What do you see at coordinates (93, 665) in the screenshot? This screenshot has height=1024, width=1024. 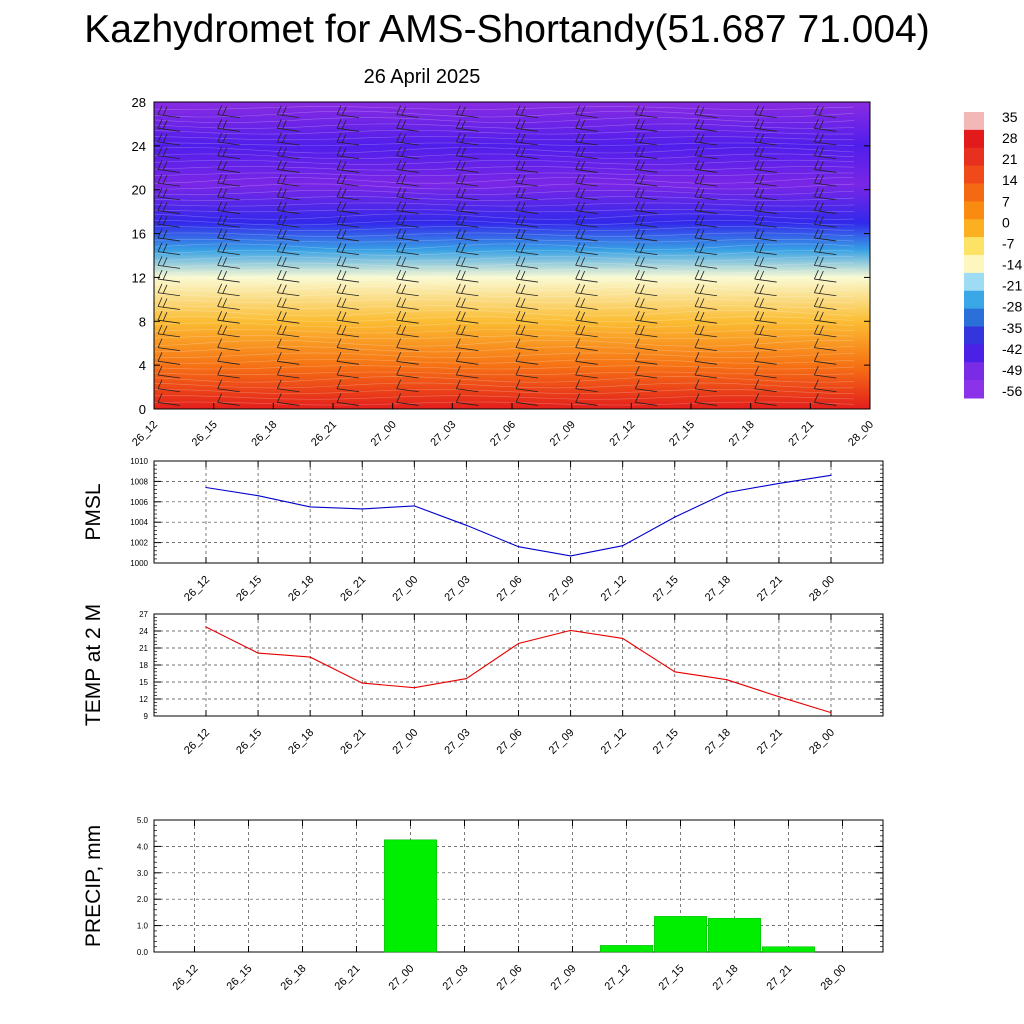 I see `y-axis-title: TEMP at 2 M` at bounding box center [93, 665].